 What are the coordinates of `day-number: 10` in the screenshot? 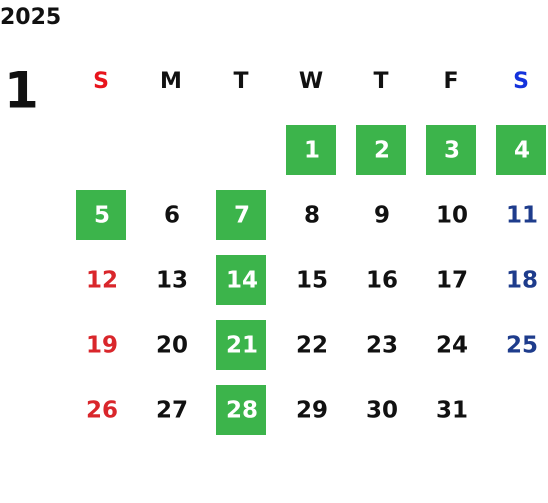 It's located at (452, 216).